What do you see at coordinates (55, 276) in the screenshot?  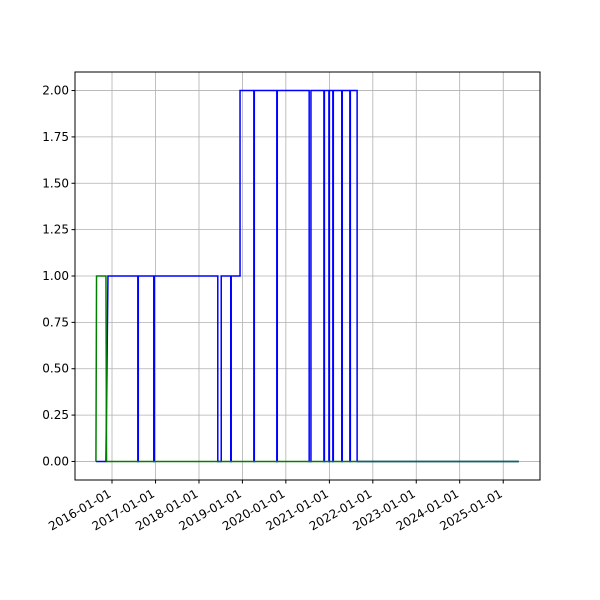 I see `y-tick-label: 1.00` at bounding box center [55, 276].